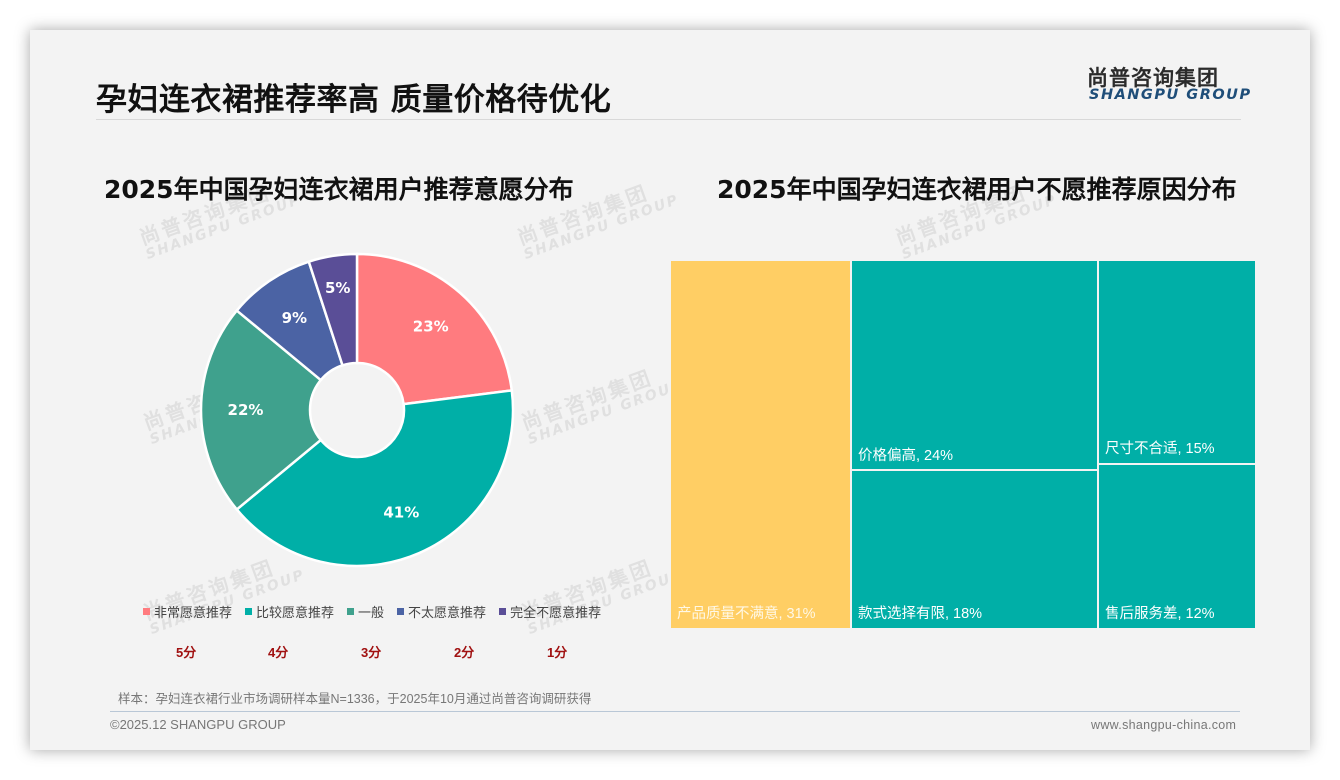 Image resolution: width=1340 pixels, height=780 pixels. I want to click on website-link: www.shangpu-china.com, so click(1164, 725).